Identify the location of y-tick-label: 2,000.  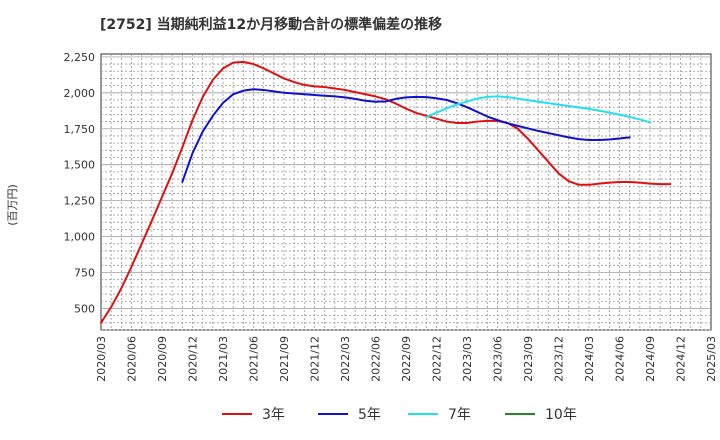
(80, 93).